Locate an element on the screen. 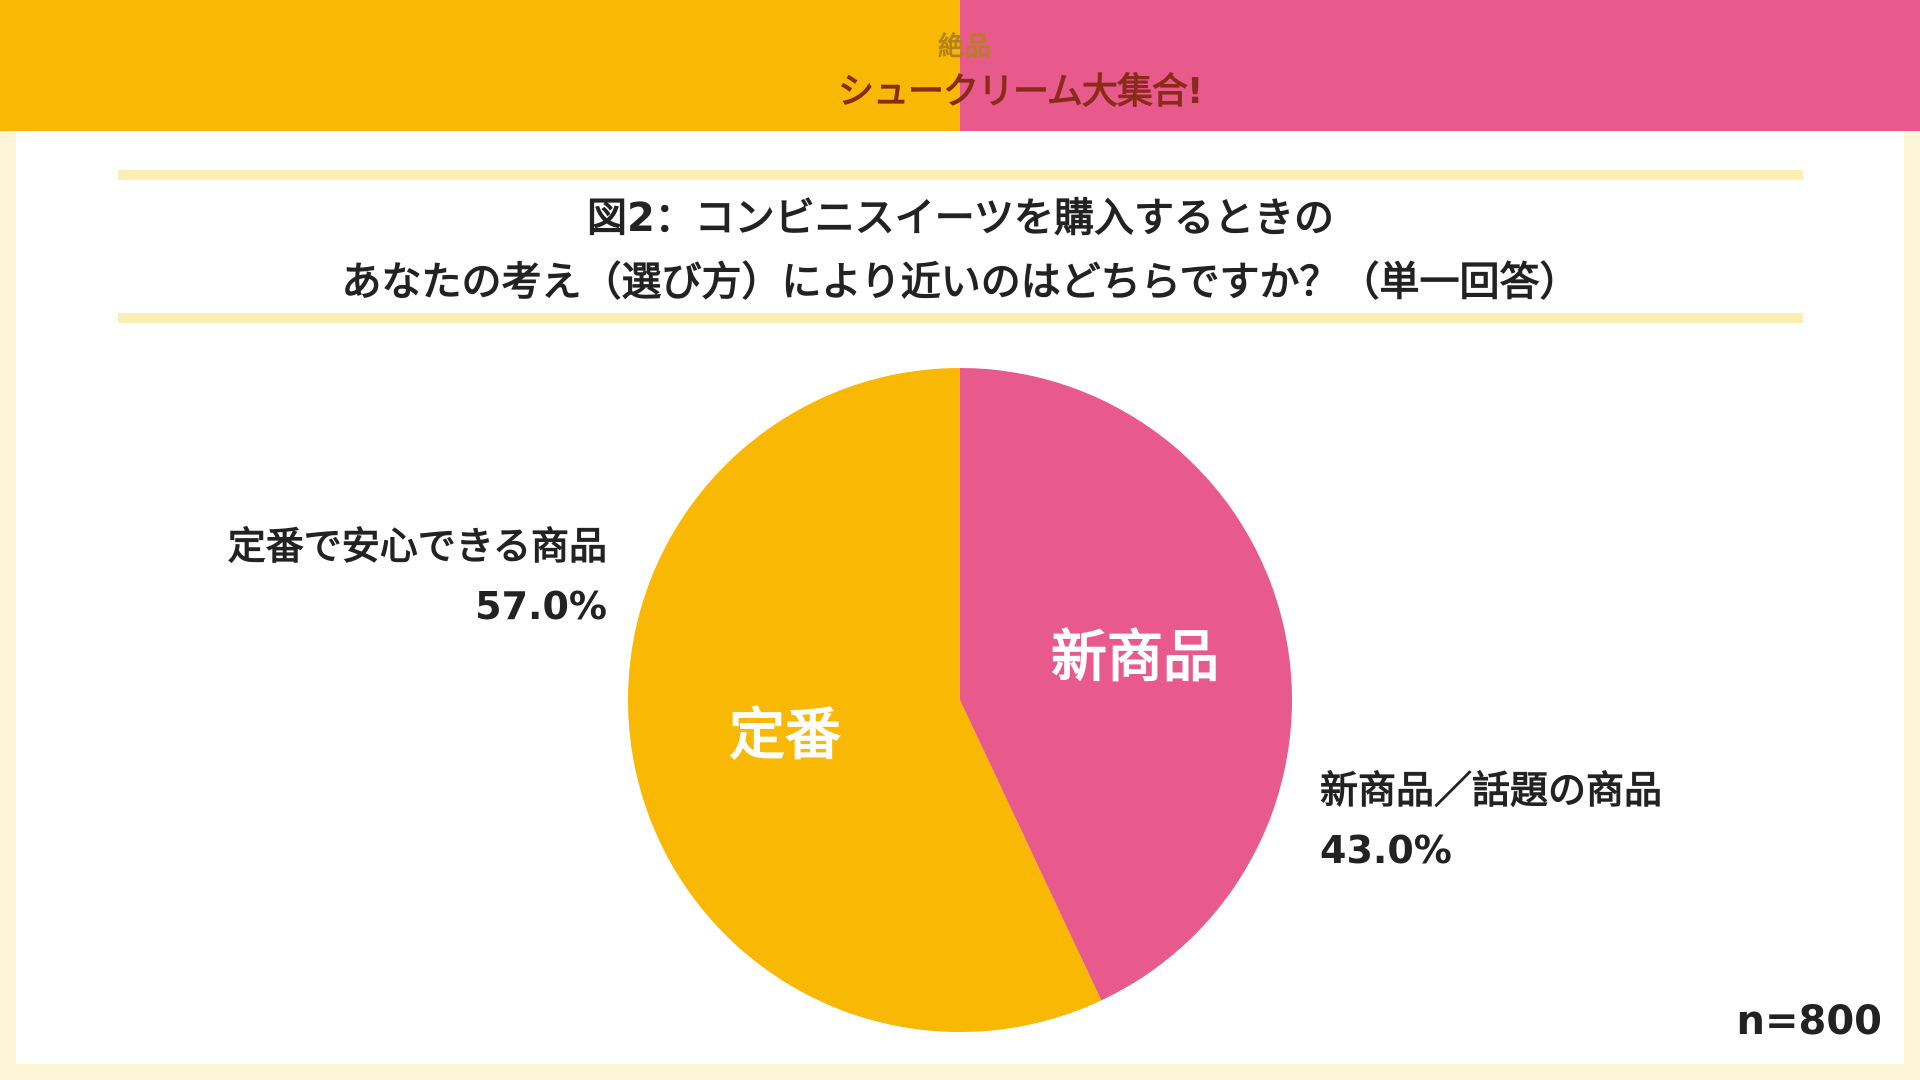  logo-small-text: 絶品 is located at coordinates (965, 47).